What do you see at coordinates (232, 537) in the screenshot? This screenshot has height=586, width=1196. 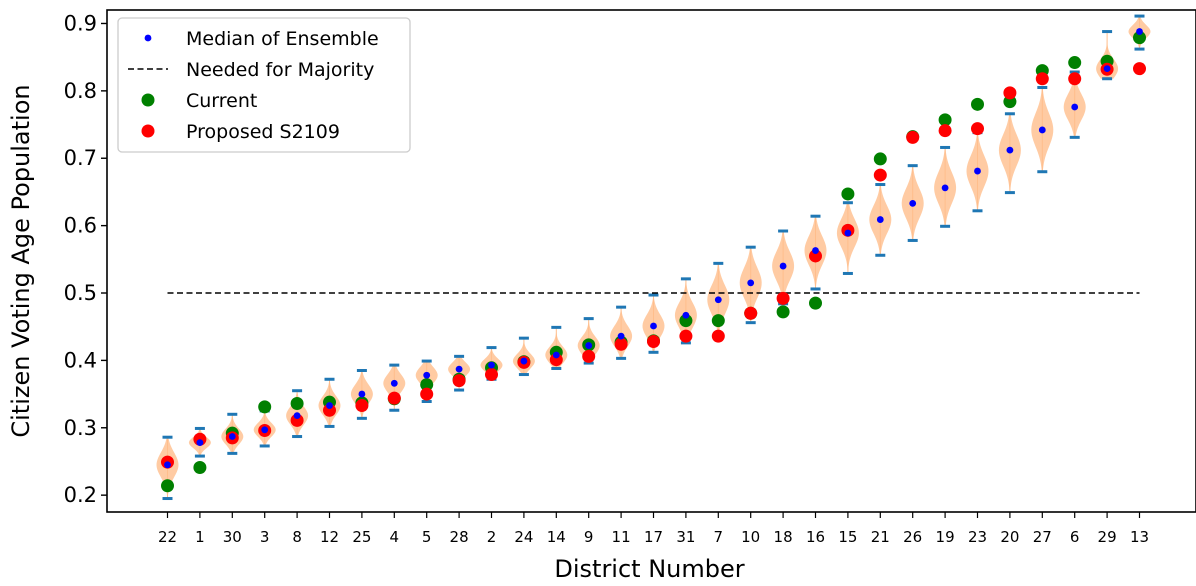 I see `x-tick-label: 30` at bounding box center [232, 537].